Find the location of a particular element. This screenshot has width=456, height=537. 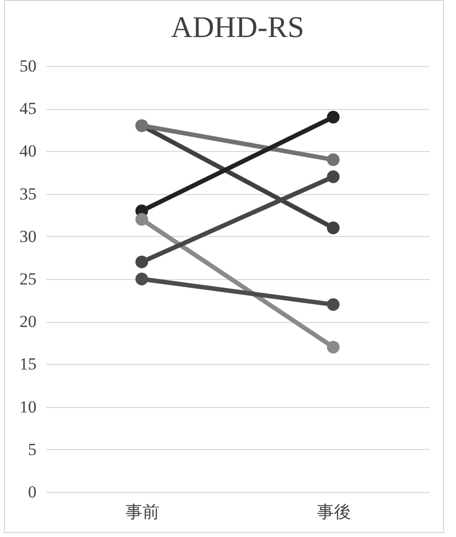

y-tick-label: 50 is located at coordinates (28, 66).